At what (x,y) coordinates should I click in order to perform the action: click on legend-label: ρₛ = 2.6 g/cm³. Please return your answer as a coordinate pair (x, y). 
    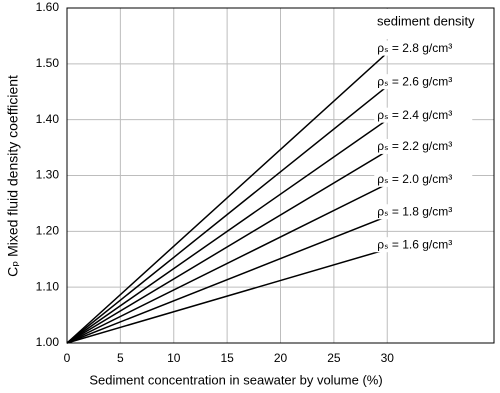
    Looking at the image, I should click on (414, 81).